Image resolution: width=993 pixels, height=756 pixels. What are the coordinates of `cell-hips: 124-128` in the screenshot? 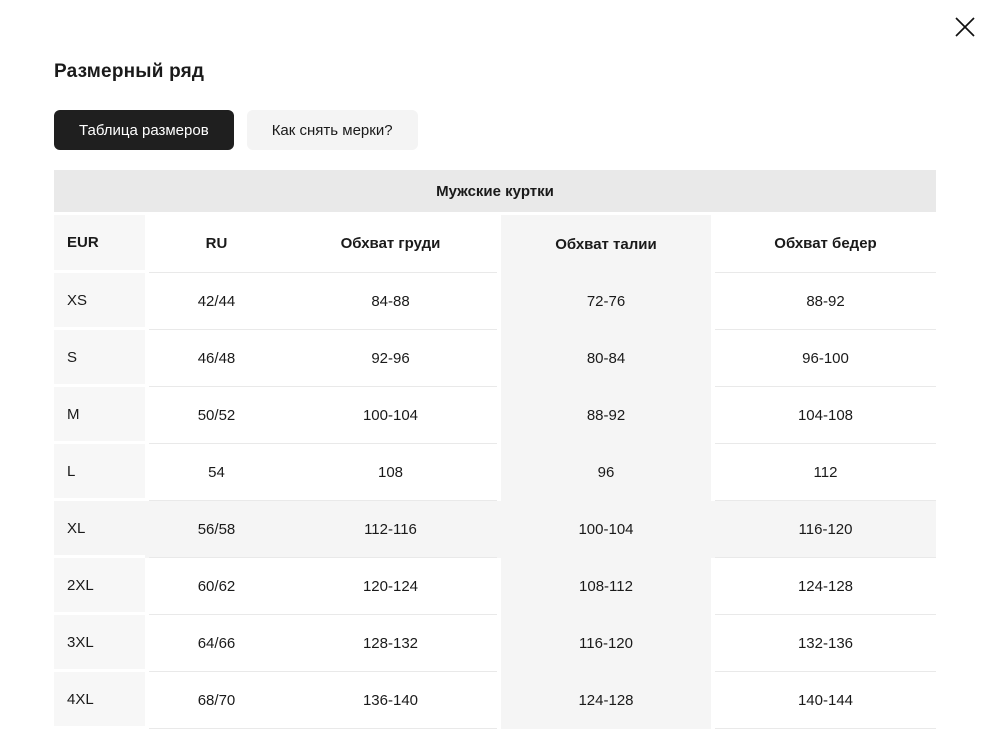 It's located at (825, 586).